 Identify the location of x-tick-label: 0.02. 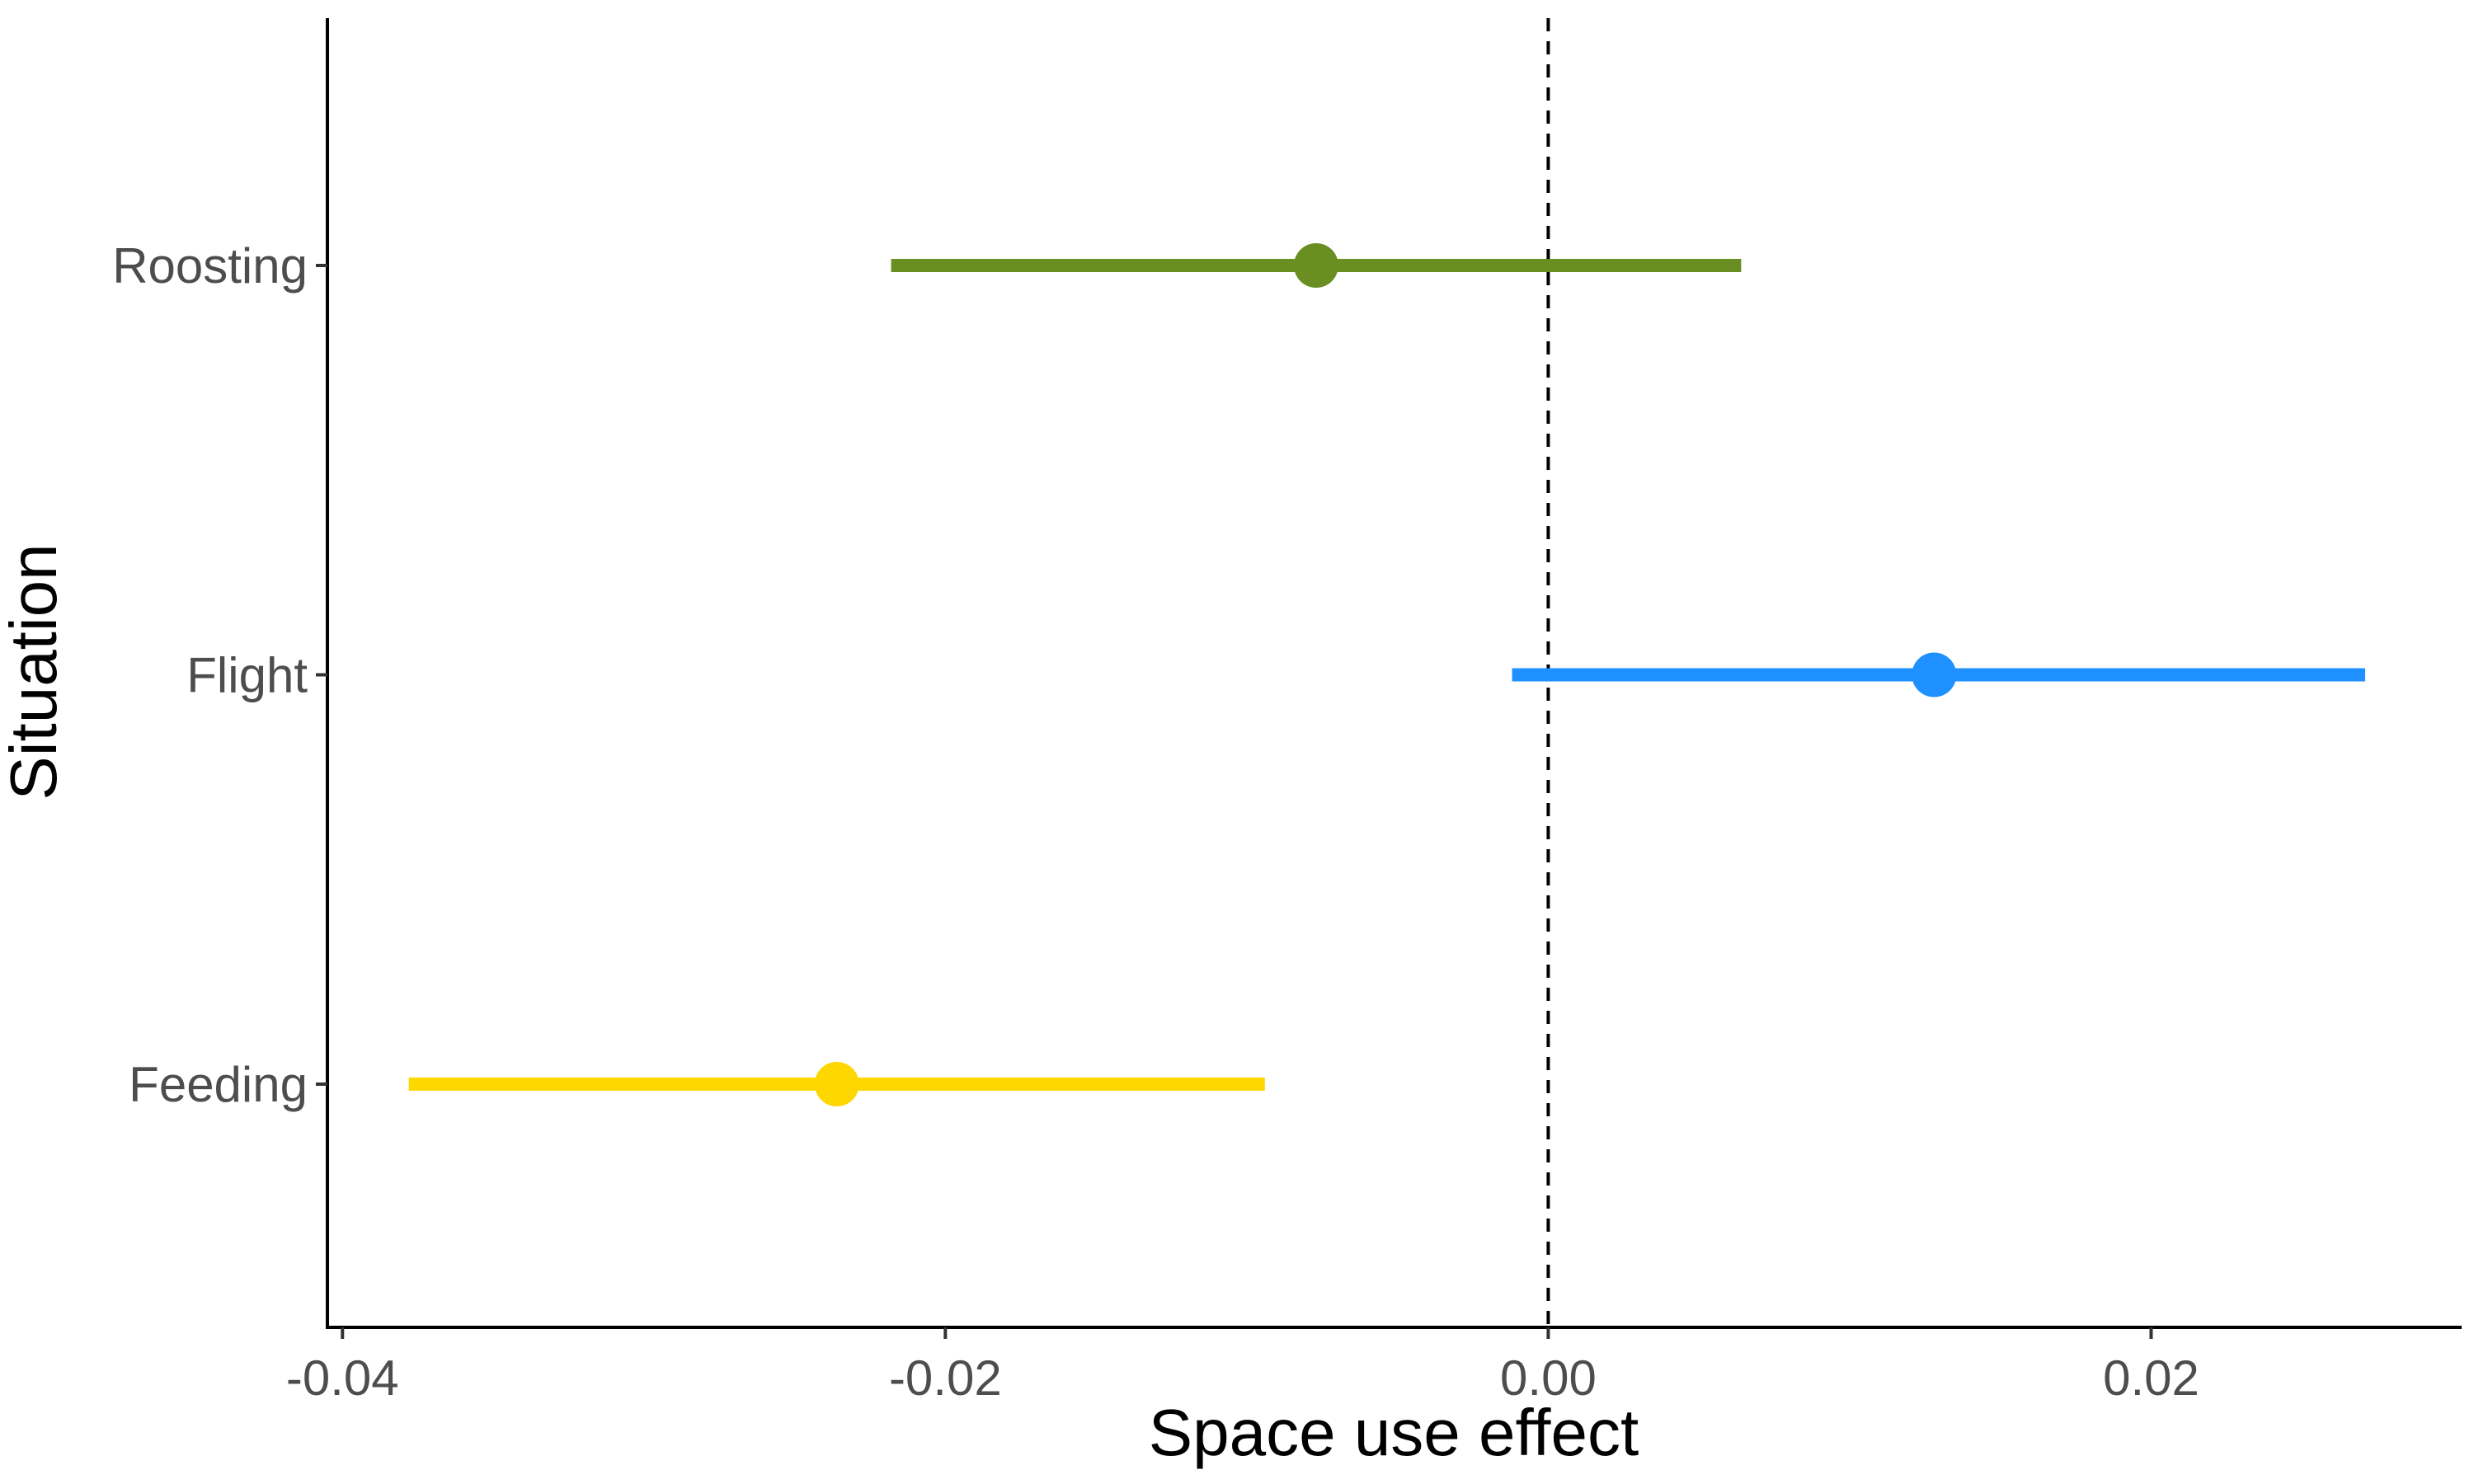
(2151, 1378).